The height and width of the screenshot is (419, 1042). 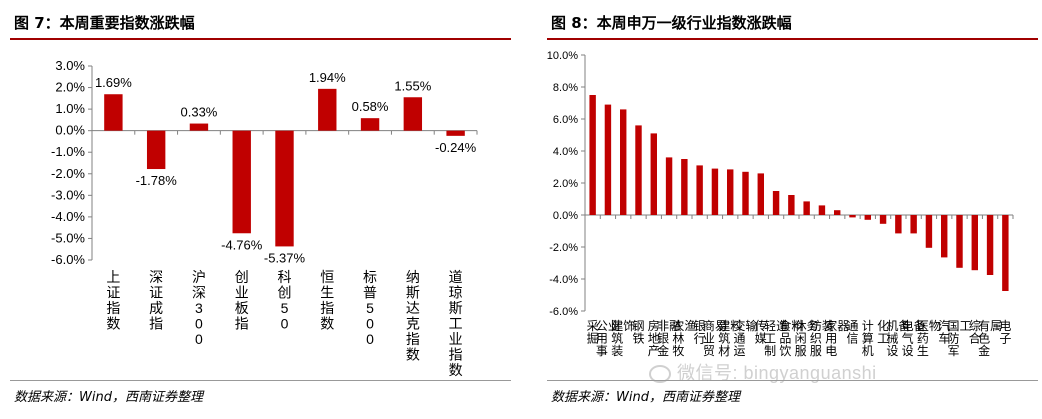 I want to click on bar-计算机, so click(x=867, y=217).